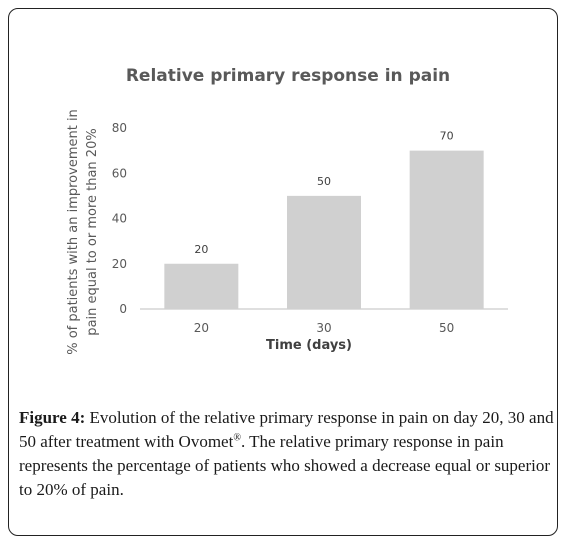  Describe the element at coordinates (446, 328) in the screenshot. I see `x-tick-label: 50` at that location.